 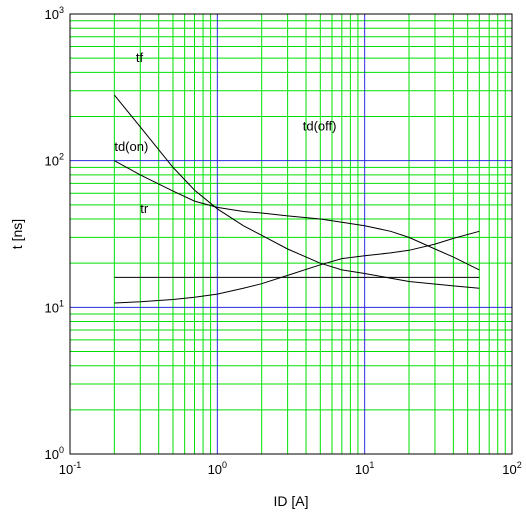 I want to click on x-tick-label: 10², so click(x=511, y=468).